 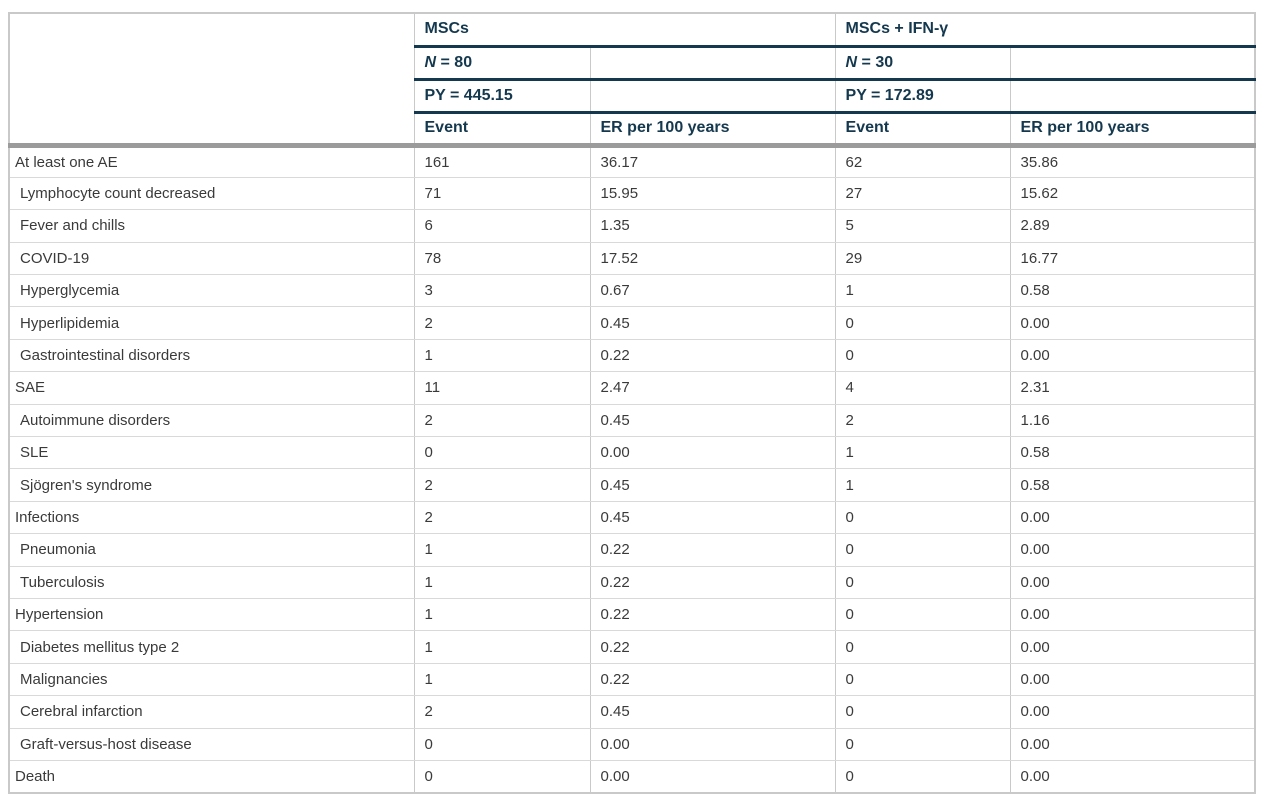 What do you see at coordinates (712, 161) in the screenshot?
I see `mscs-er-value: 36.17` at bounding box center [712, 161].